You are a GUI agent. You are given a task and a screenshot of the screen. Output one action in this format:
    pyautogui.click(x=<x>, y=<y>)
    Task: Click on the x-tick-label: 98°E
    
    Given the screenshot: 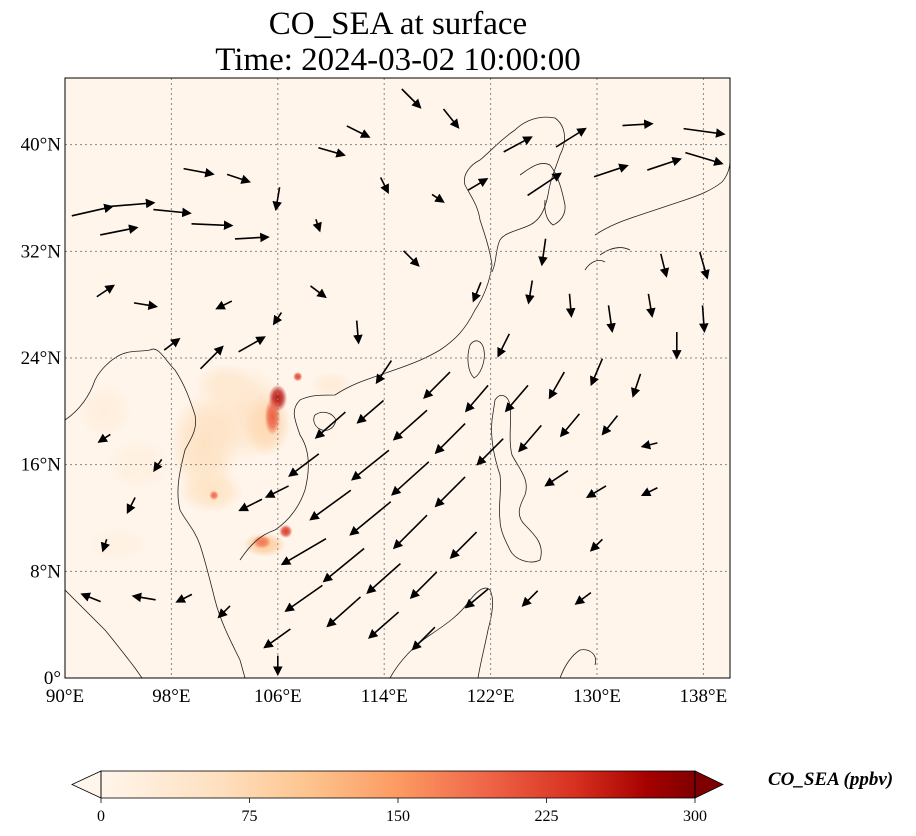 What is the action you would take?
    pyautogui.click(x=171, y=696)
    